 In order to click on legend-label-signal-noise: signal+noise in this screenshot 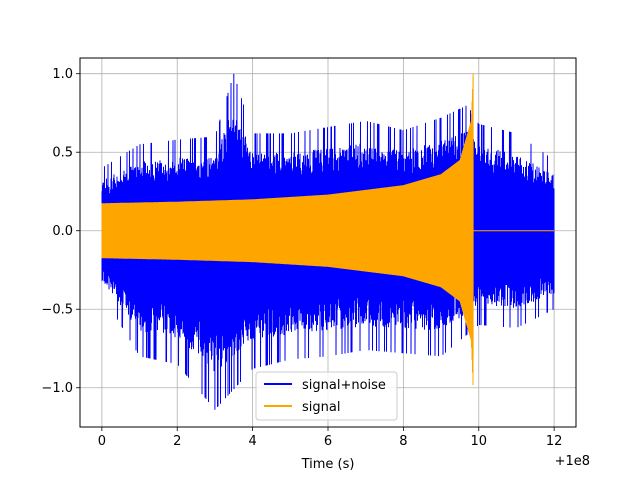, I will do `click(344, 385)`.